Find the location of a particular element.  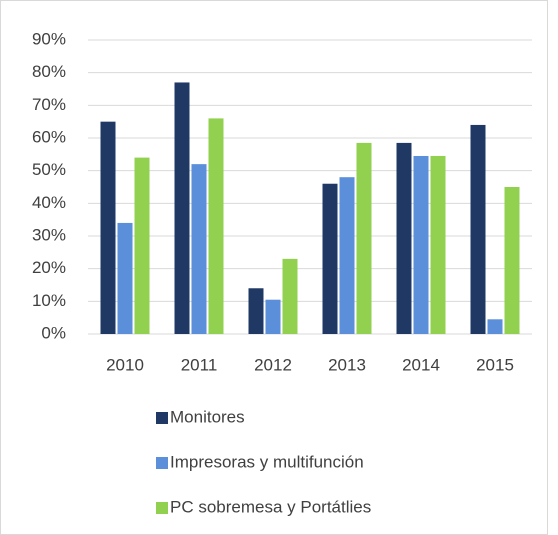

y-tick-label: 10% is located at coordinates (49, 300).